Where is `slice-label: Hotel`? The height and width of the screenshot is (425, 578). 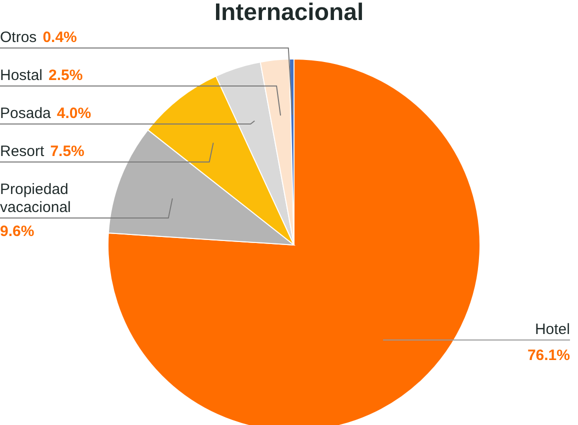
slice-label: Hotel is located at coordinates (552, 329).